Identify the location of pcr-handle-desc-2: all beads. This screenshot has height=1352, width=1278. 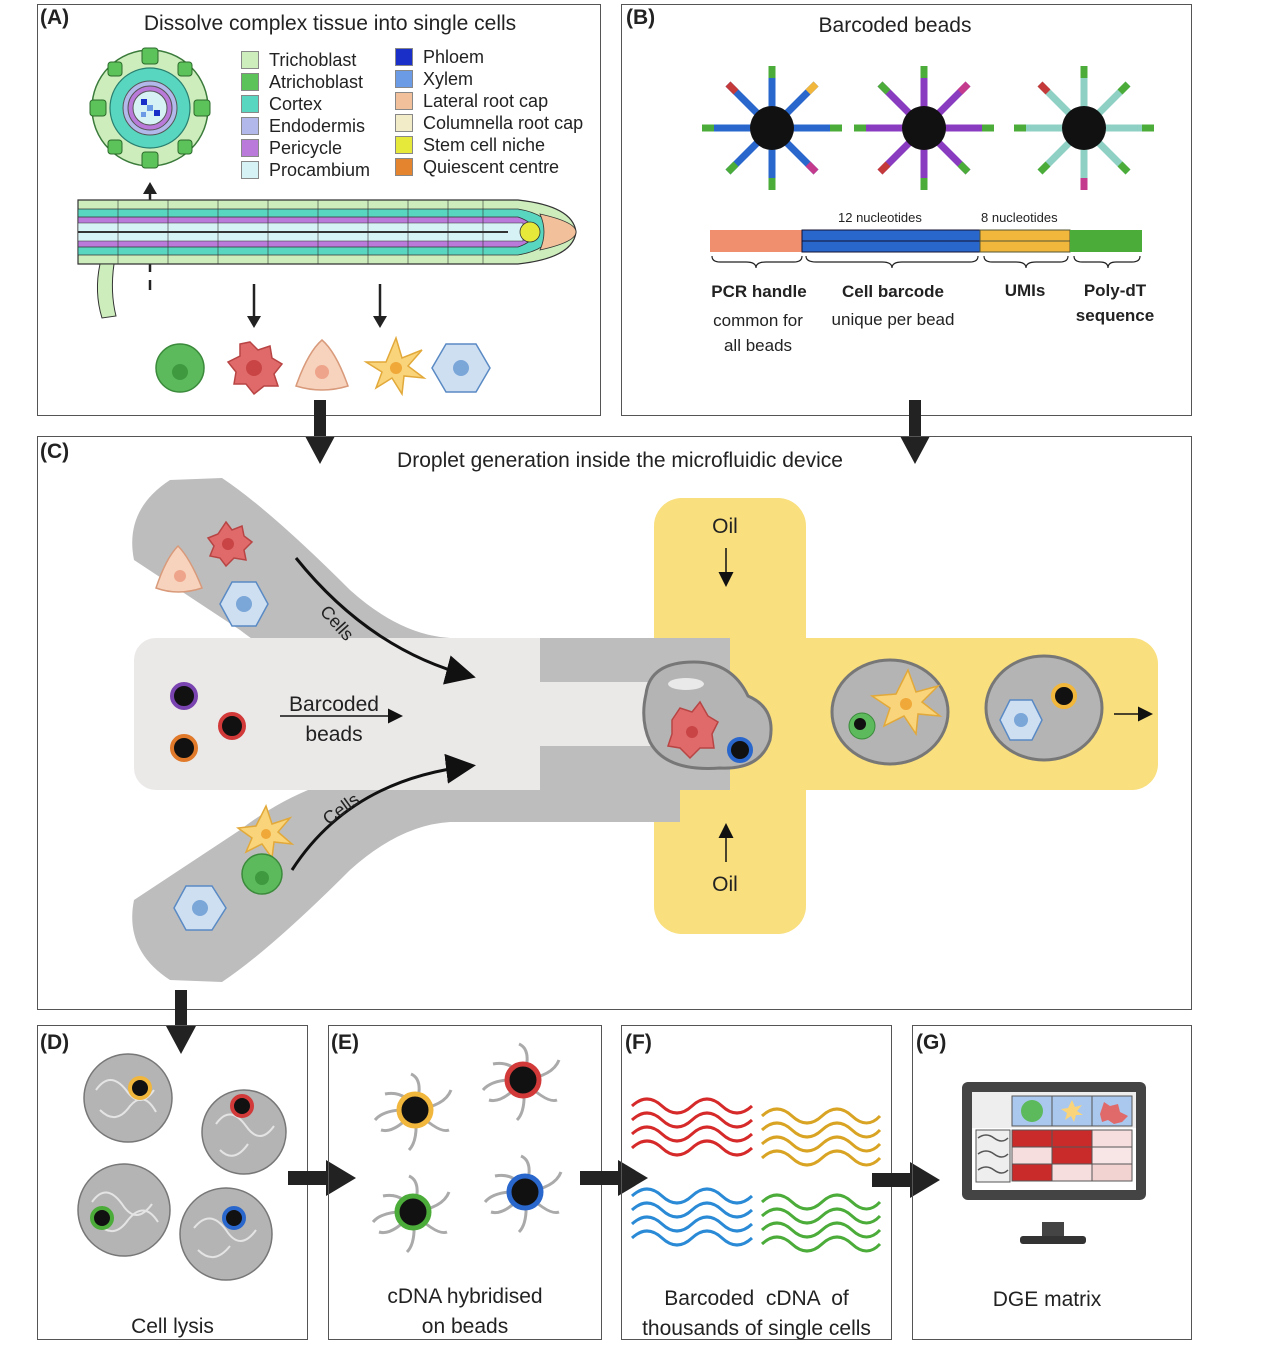
(758, 345).